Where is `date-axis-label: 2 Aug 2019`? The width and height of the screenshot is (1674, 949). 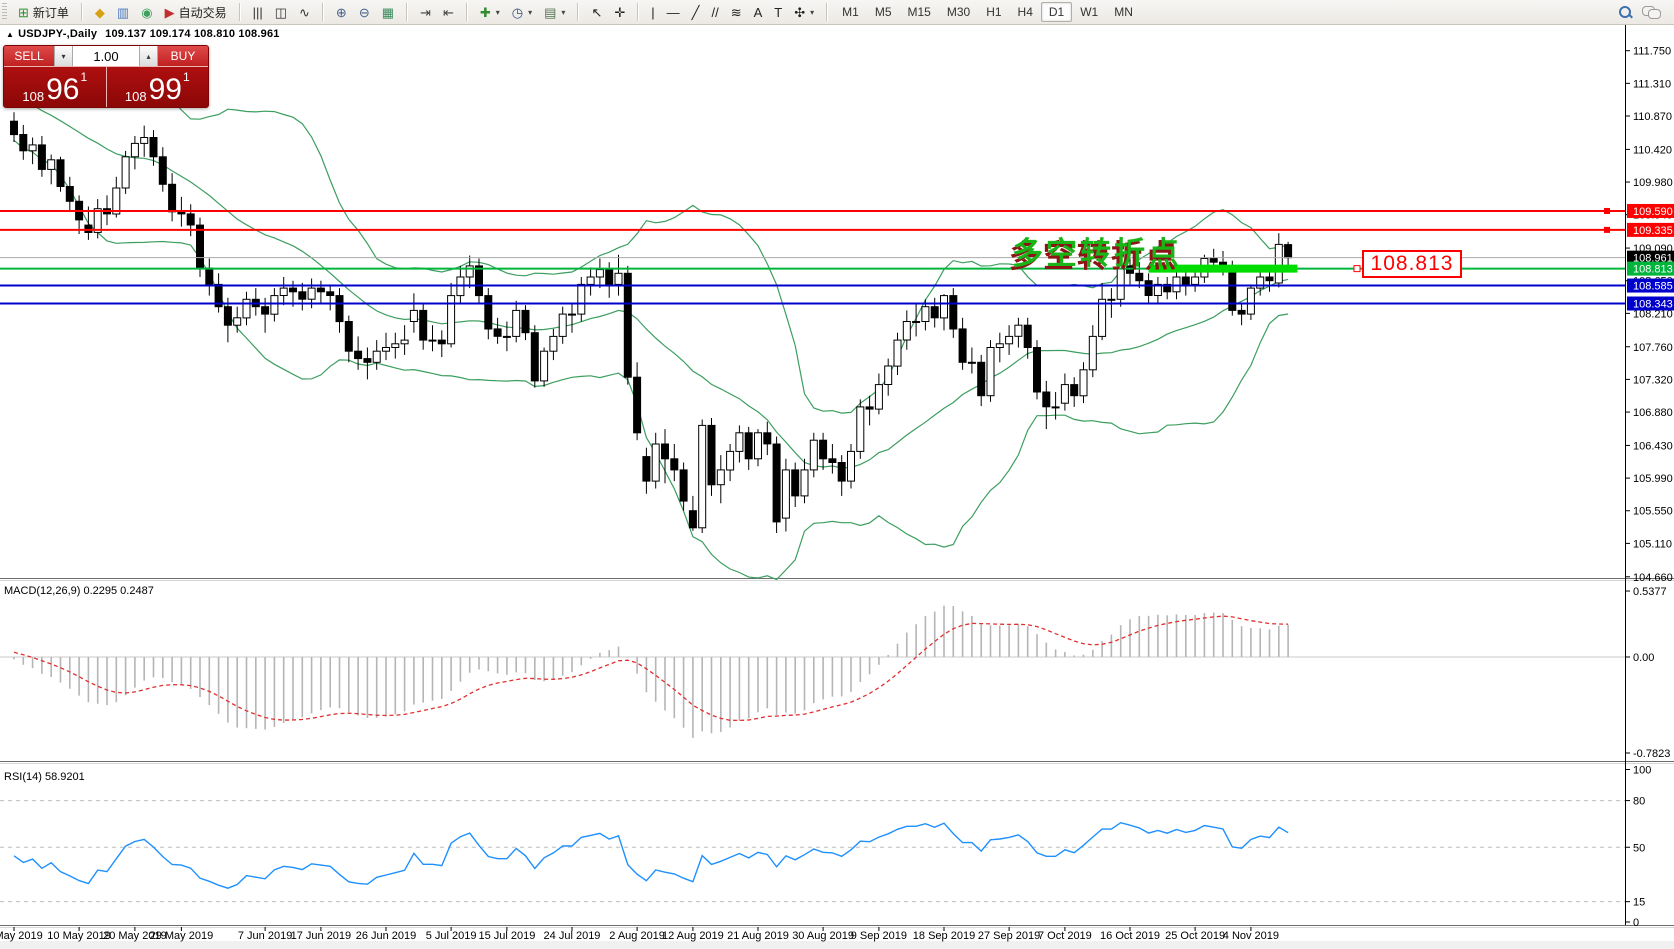 date-axis-label: 2 Aug 2019 is located at coordinates (637, 936).